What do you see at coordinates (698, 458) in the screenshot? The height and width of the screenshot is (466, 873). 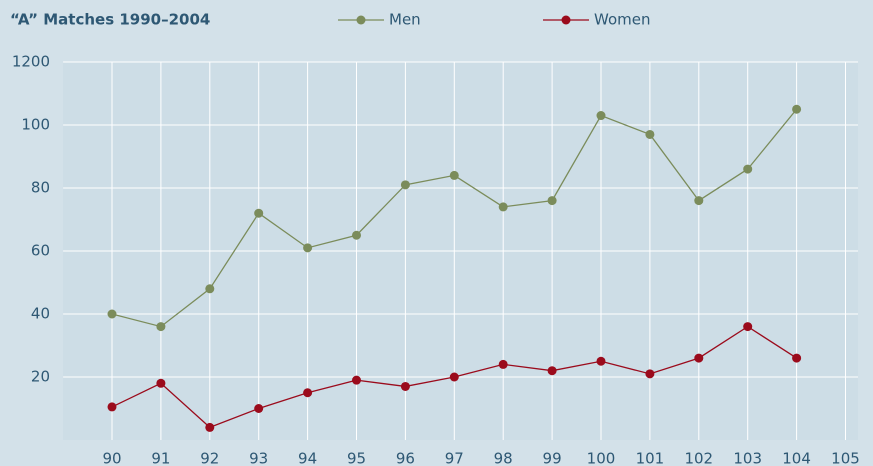 I see `x-tick-label: 102` at bounding box center [698, 458].